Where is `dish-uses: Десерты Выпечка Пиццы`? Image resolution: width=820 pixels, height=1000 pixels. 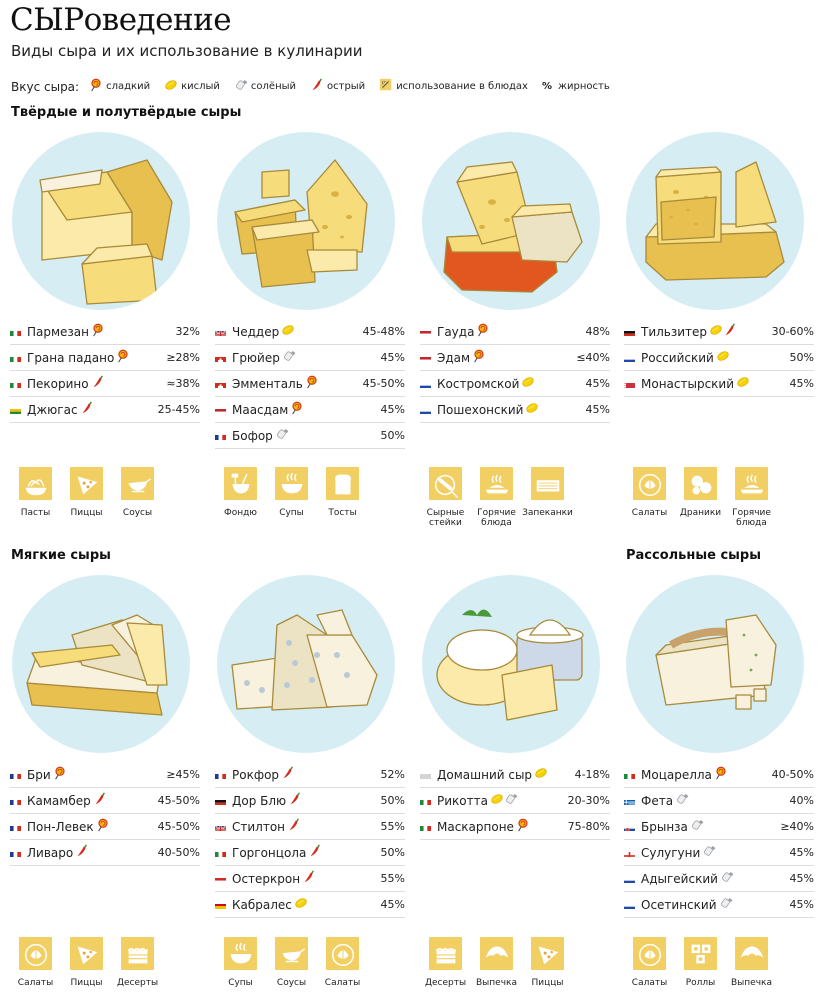 dish-uses: Десерты Выпечка Пиццы is located at coordinates (496, 962).